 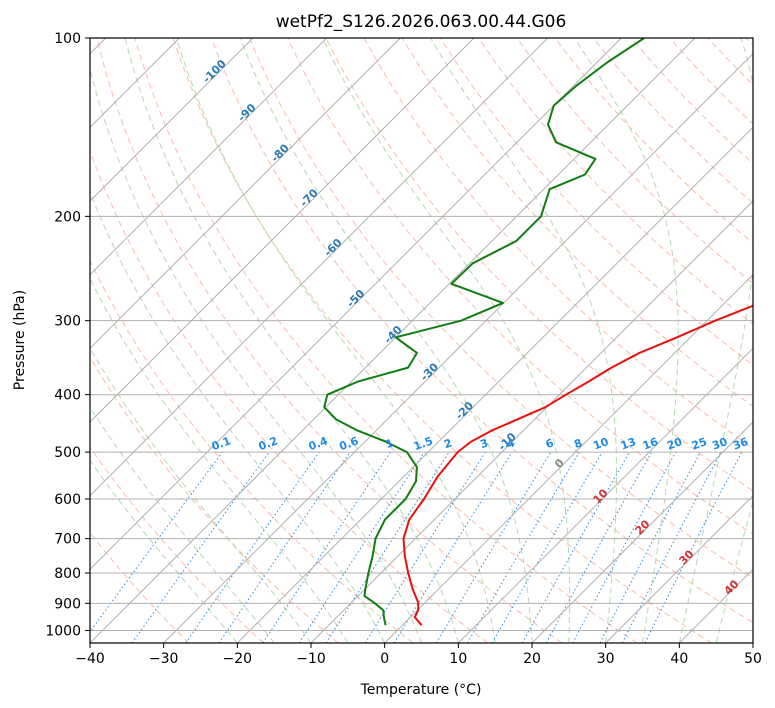 I want to click on mixing-ratio-label: 25, so click(x=699, y=443).